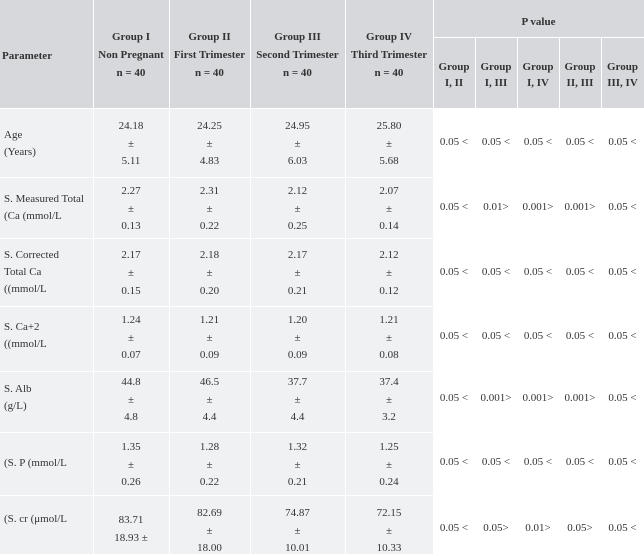 The height and width of the screenshot is (556, 644). Describe the element at coordinates (209, 255) in the screenshot. I see `value-mean: 2.18` at that location.